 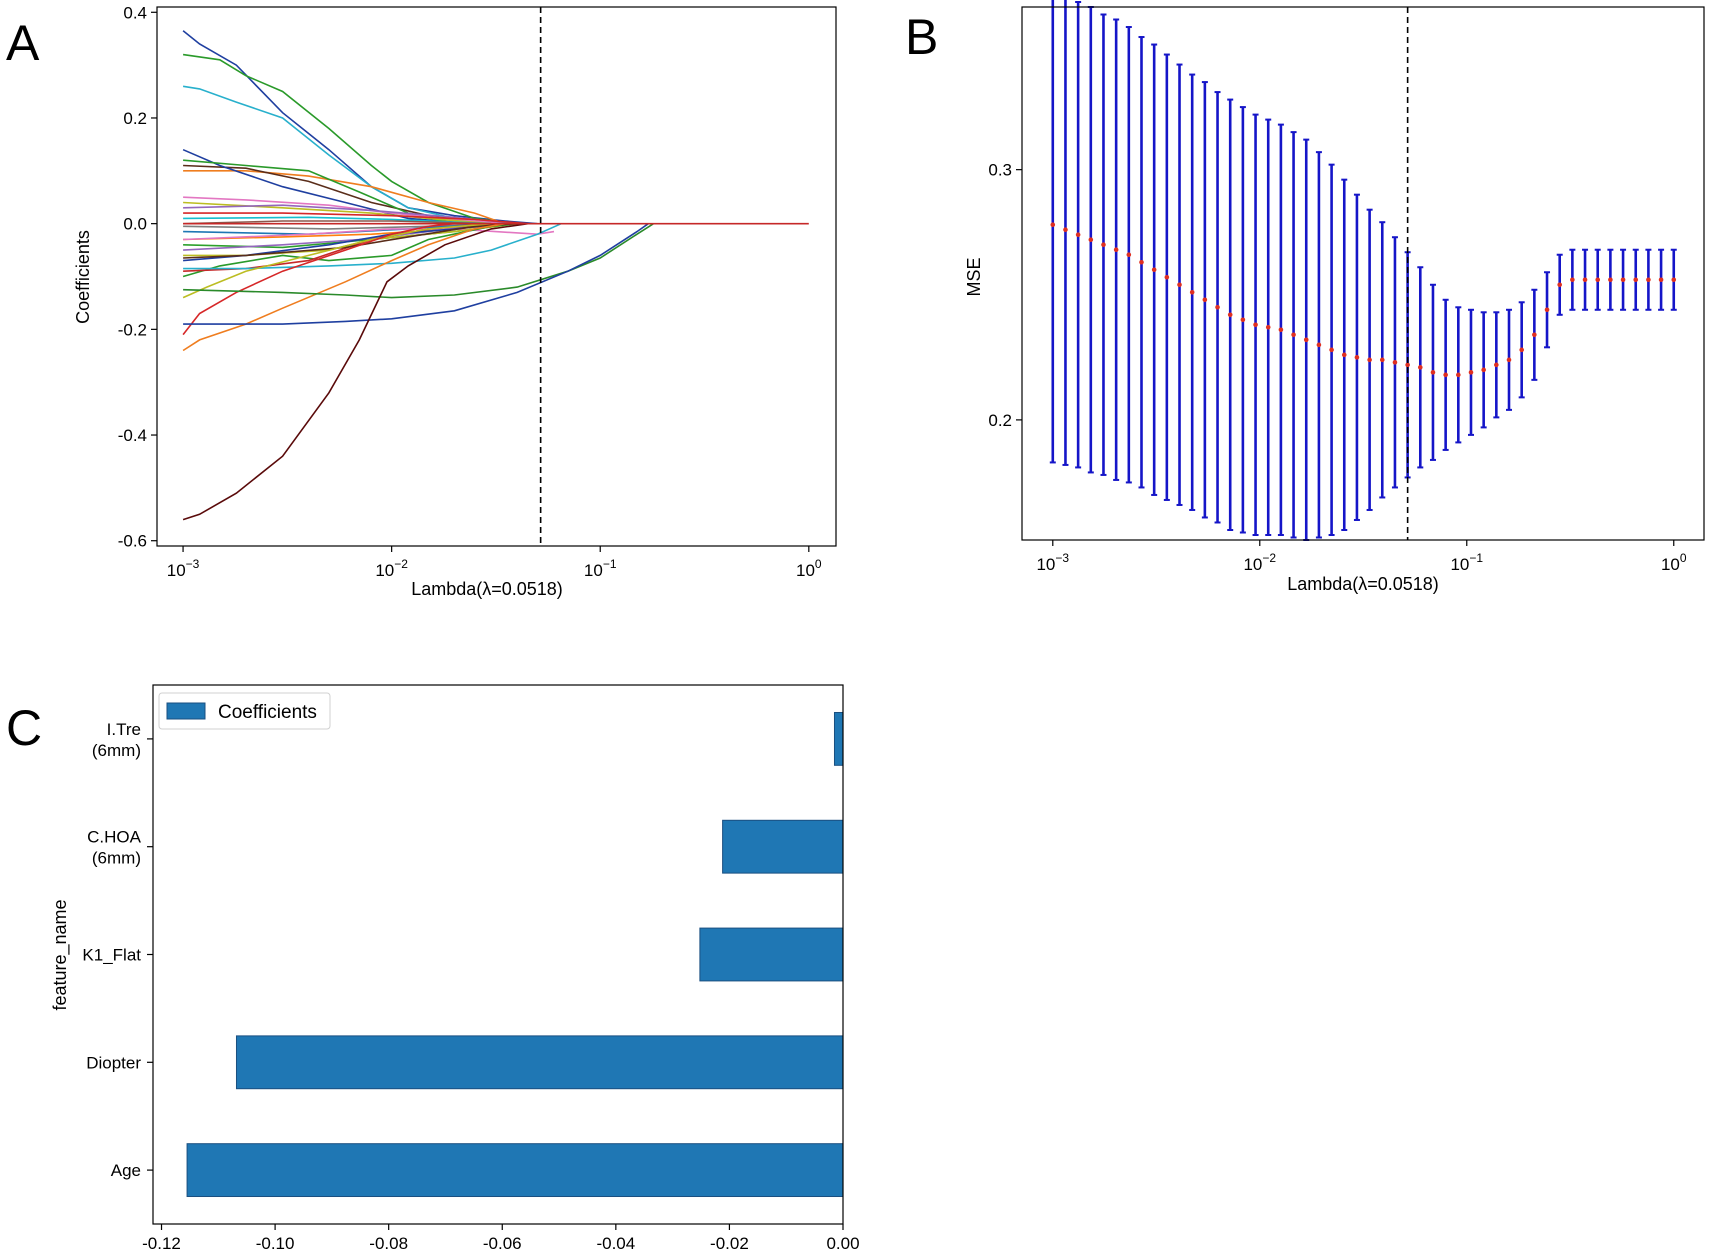 What do you see at coordinates (135, 224) in the screenshot?
I see `y-tick-label: 0.0` at bounding box center [135, 224].